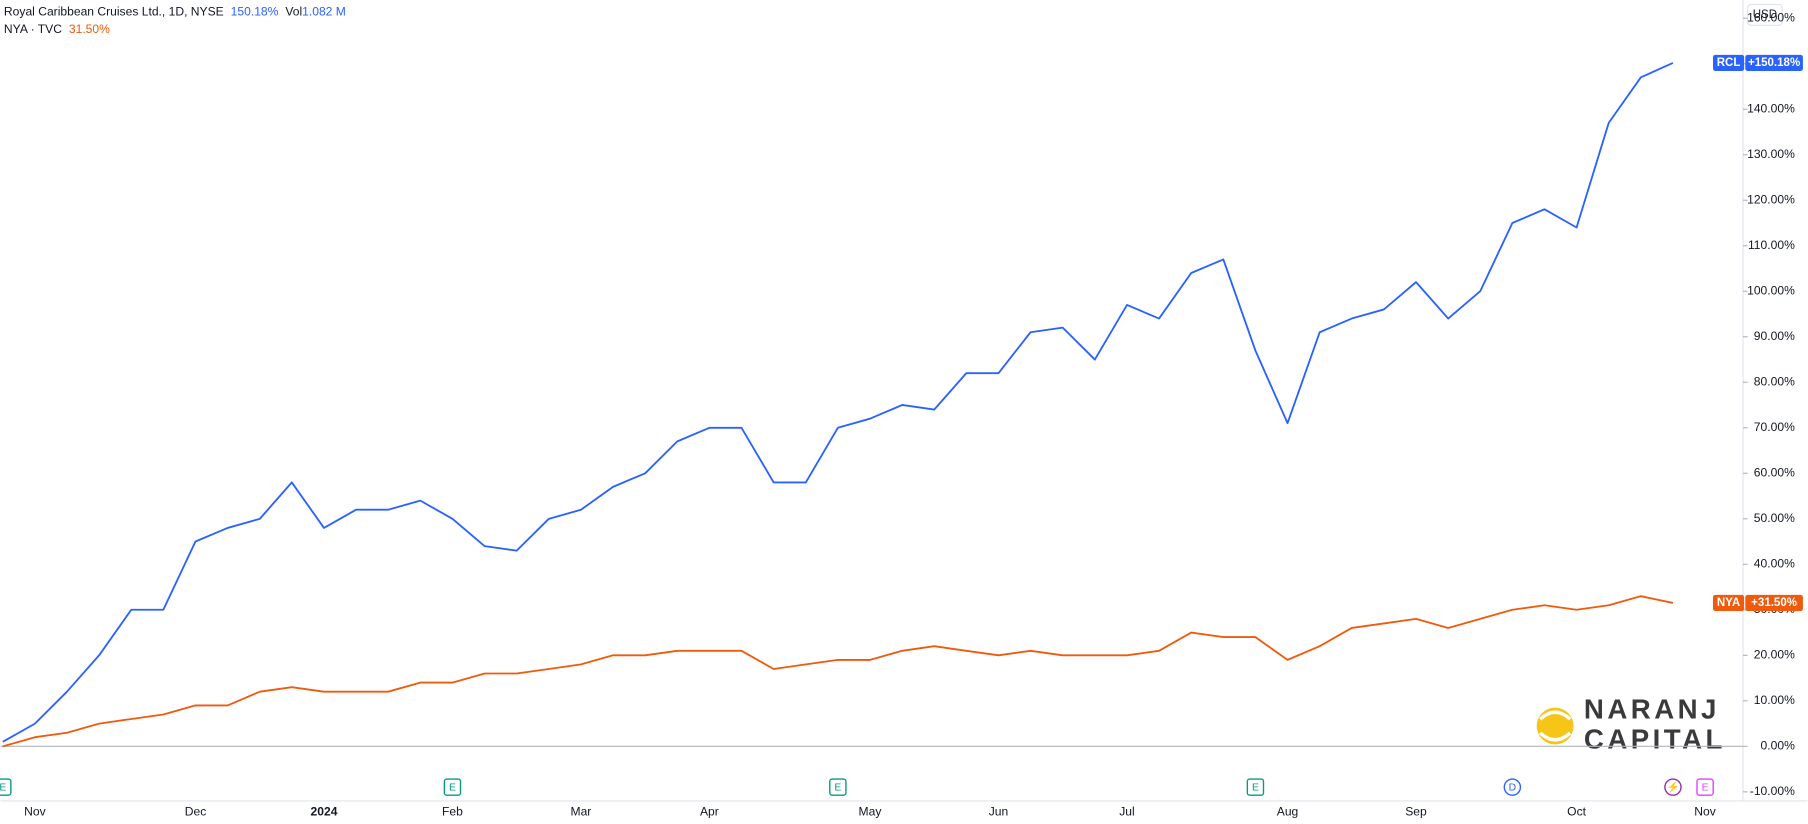 This screenshot has height=824, width=1808. Describe the element at coordinates (1771, 245) in the screenshot. I see `y-tick-label: 110.00%` at that location.